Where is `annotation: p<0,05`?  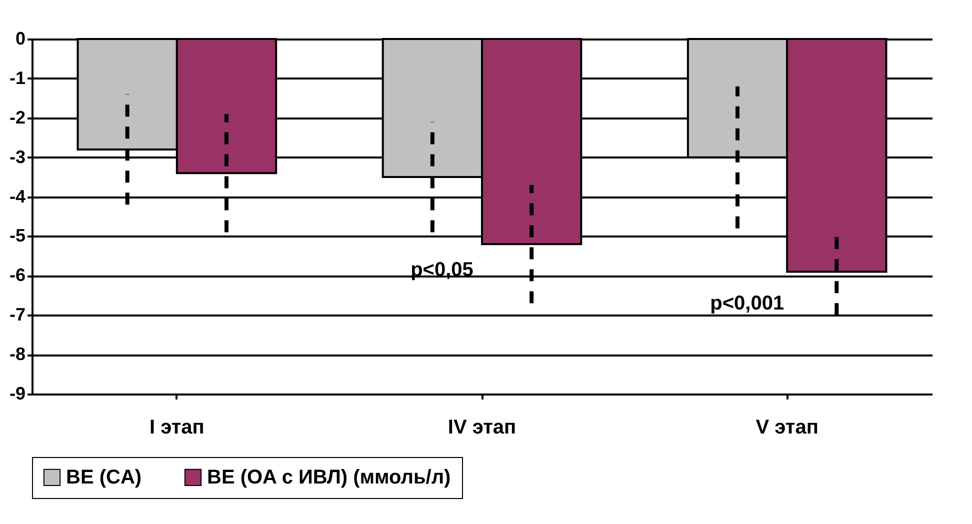 annotation: p<0,05 is located at coordinates (442, 269).